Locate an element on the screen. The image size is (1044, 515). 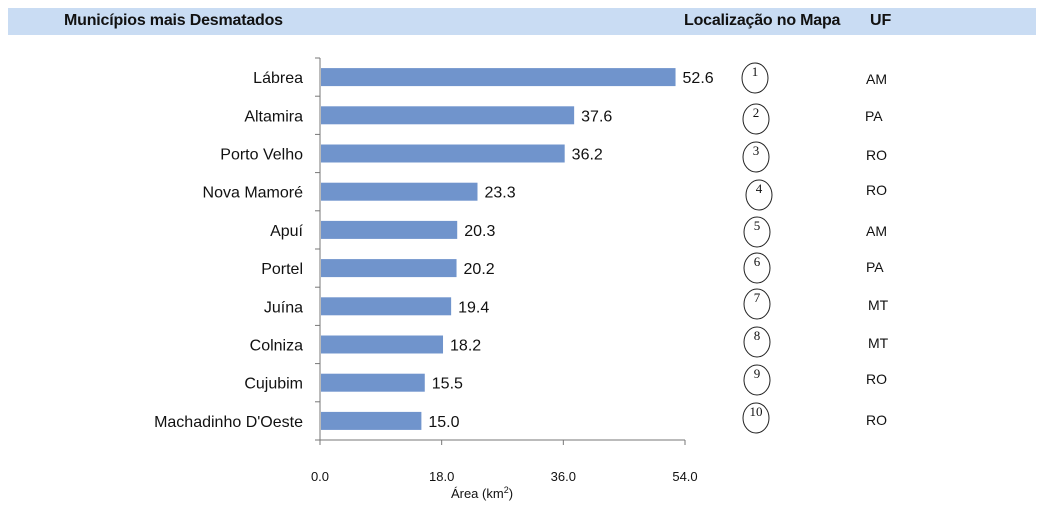
category-label: Colniza is located at coordinates (276, 346).